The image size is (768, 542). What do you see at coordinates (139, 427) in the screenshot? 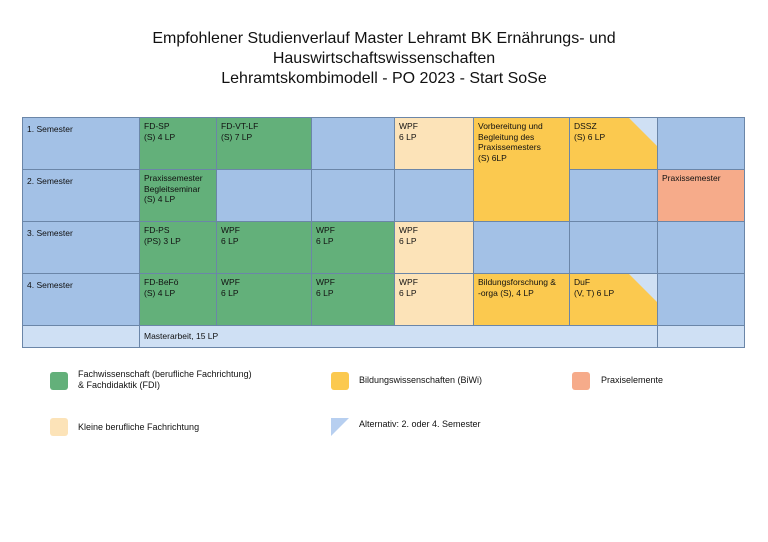
I see `legend-kleine-fachrichtung: Kleine berufliche Fachrichtung` at bounding box center [139, 427].